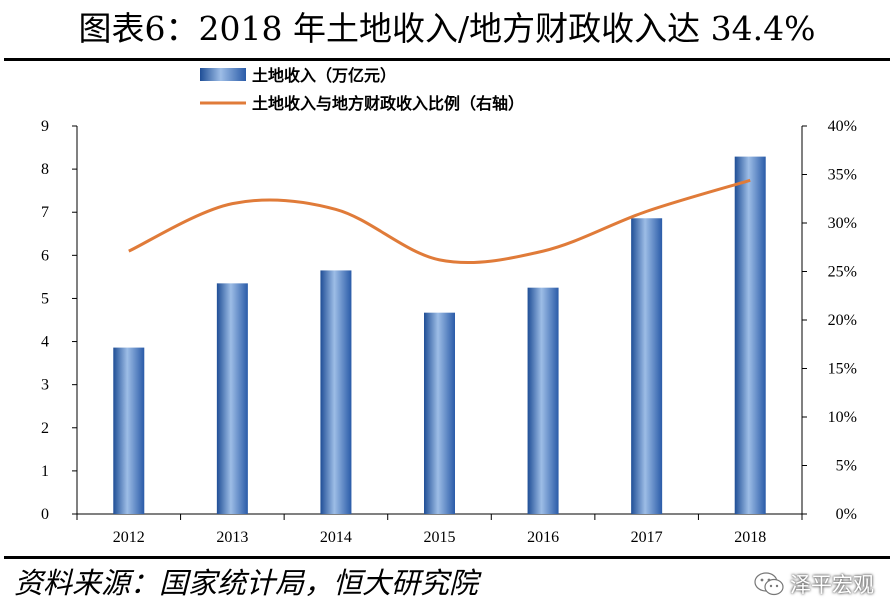  I want to click on x-tick-label: 2014, so click(336, 537).